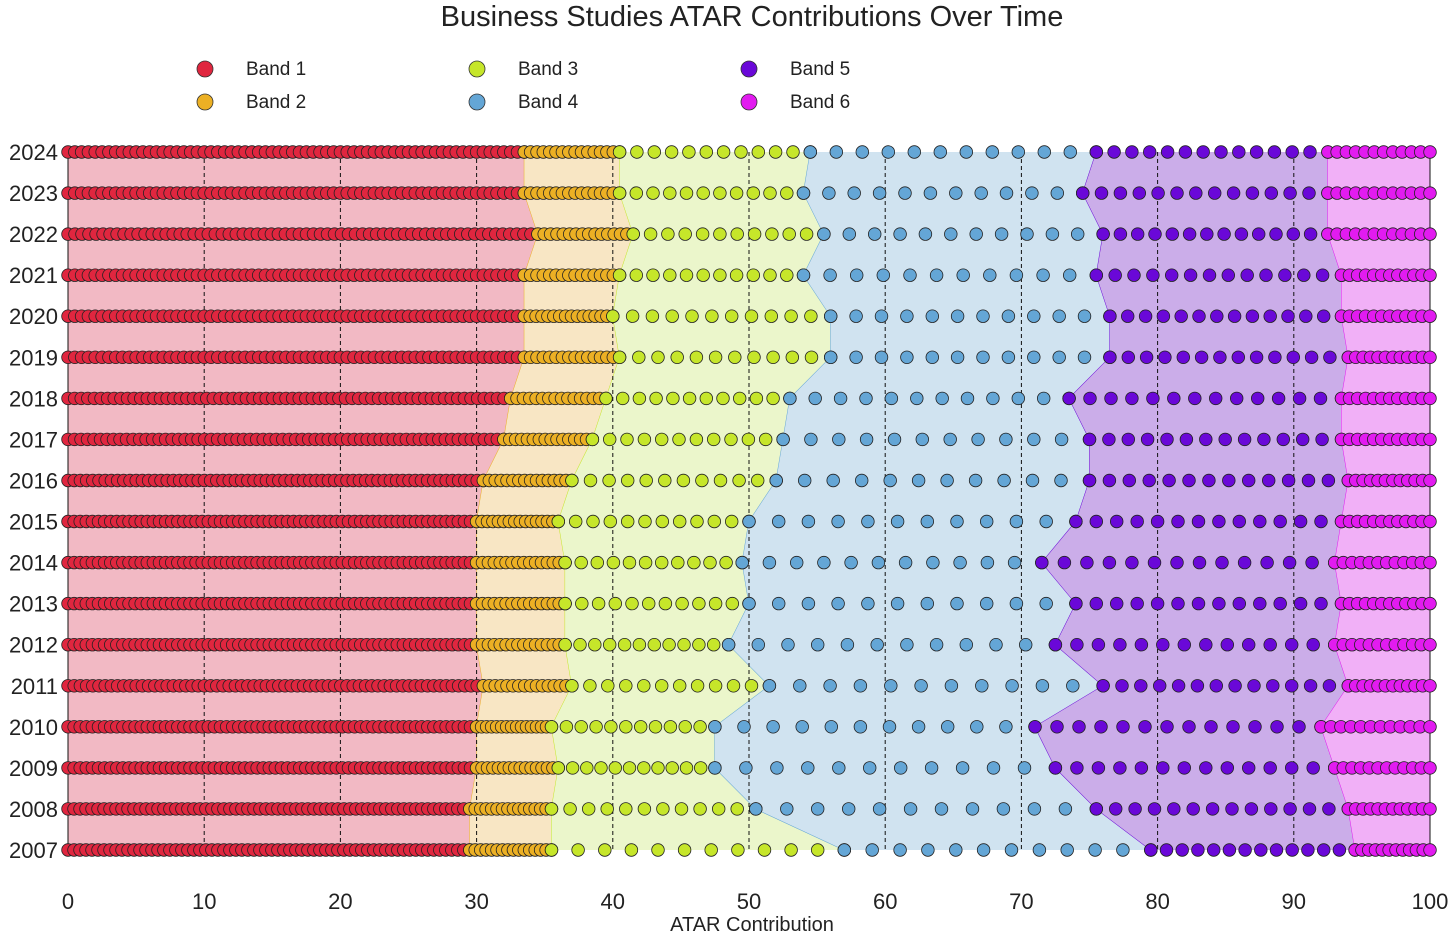 The width and height of the screenshot is (1456, 941). Describe the element at coordinates (1294, 901) in the screenshot. I see `x-tick-label: 90` at that location.